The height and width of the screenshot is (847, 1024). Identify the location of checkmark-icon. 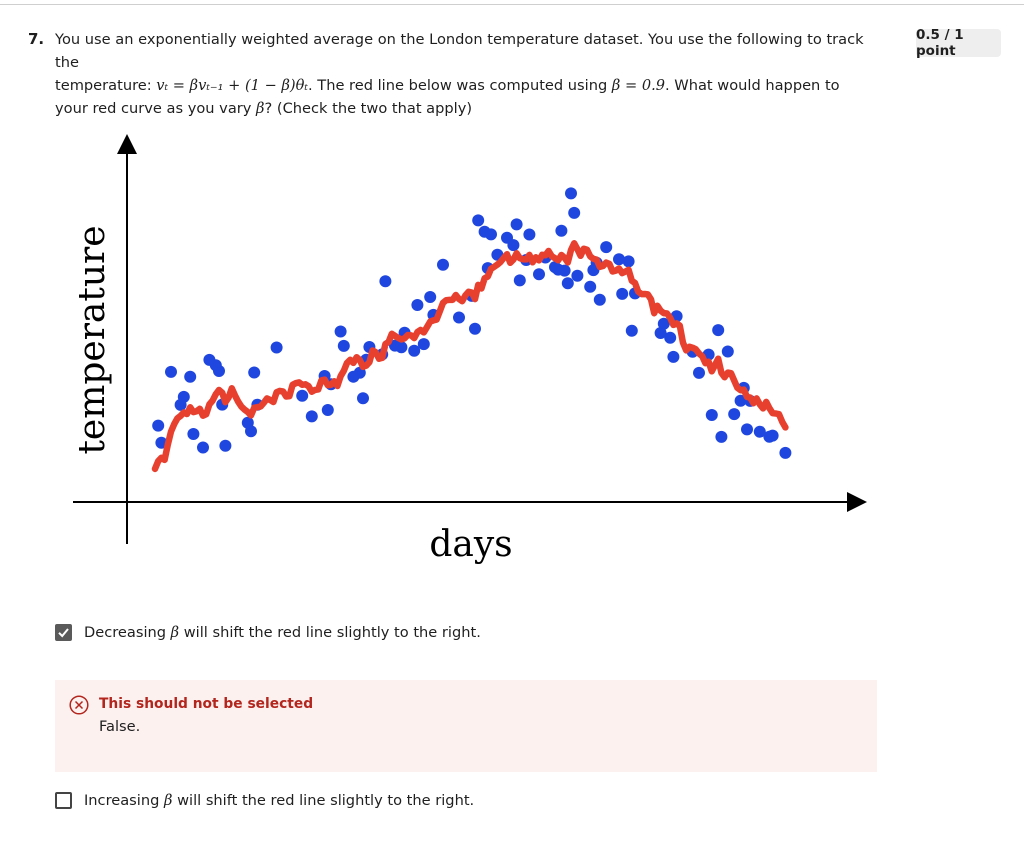
(63, 633).